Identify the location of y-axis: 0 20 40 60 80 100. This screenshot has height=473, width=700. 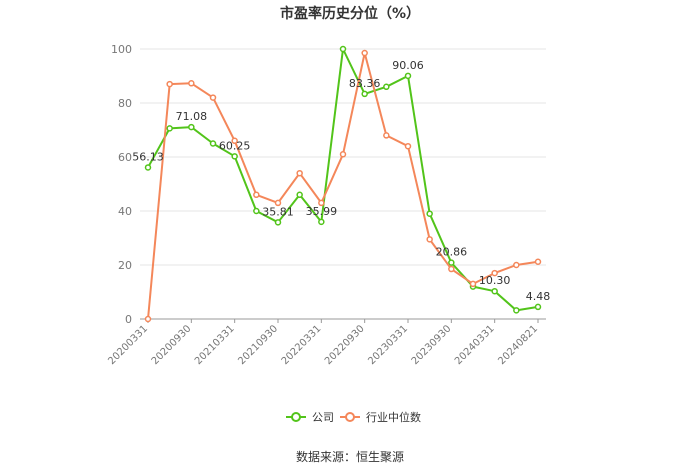
(121, 184).